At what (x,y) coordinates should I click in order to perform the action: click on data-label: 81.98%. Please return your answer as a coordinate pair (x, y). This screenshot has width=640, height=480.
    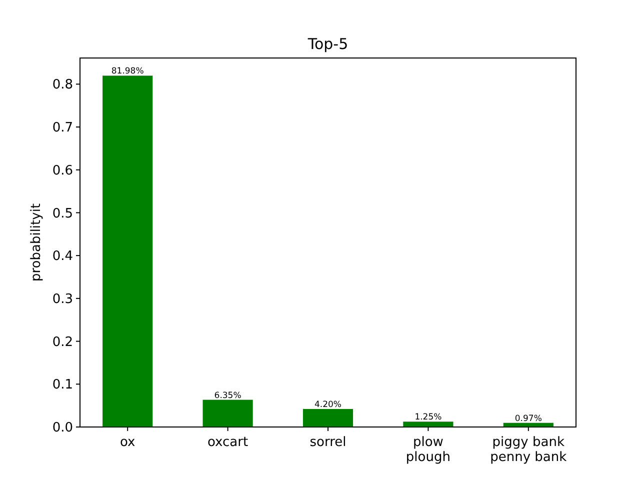
    Looking at the image, I should click on (127, 71).